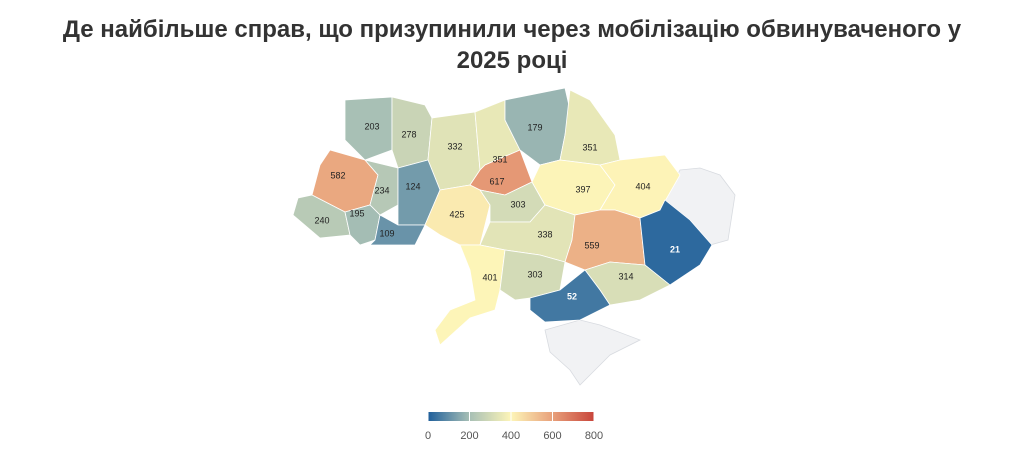 This screenshot has width=1024, height=454. What do you see at coordinates (381, 190) in the screenshot?
I see `region-label: 234` at bounding box center [381, 190].